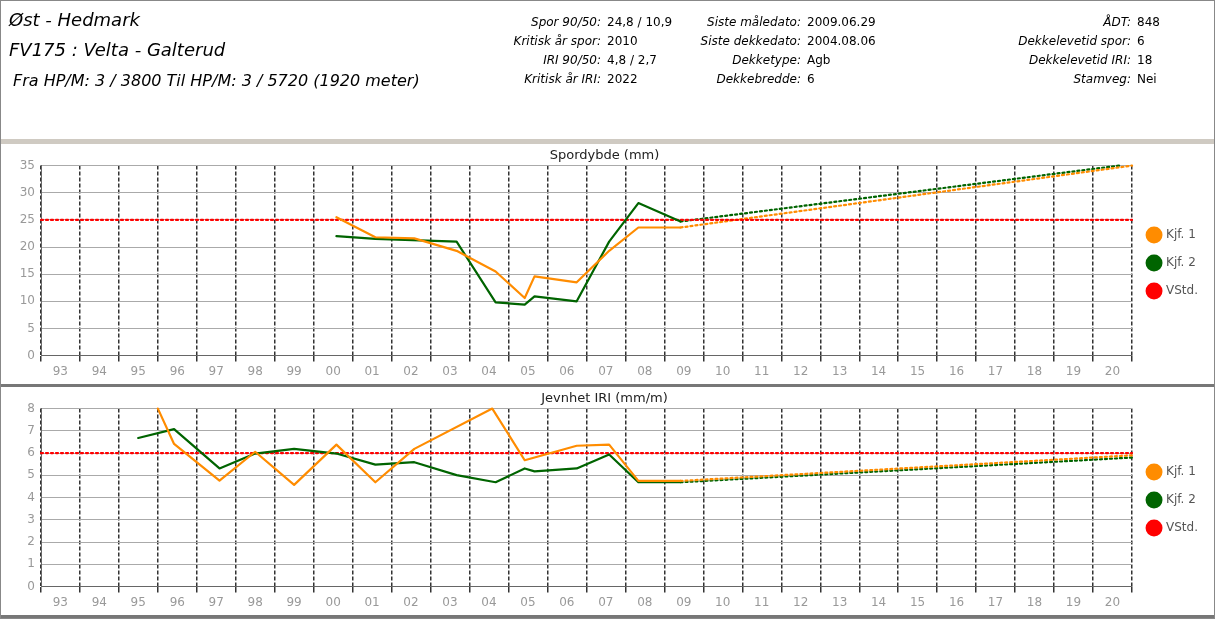 The height and width of the screenshot is (624, 1215). I want to click on y-tick-label: 4, so click(31, 496).